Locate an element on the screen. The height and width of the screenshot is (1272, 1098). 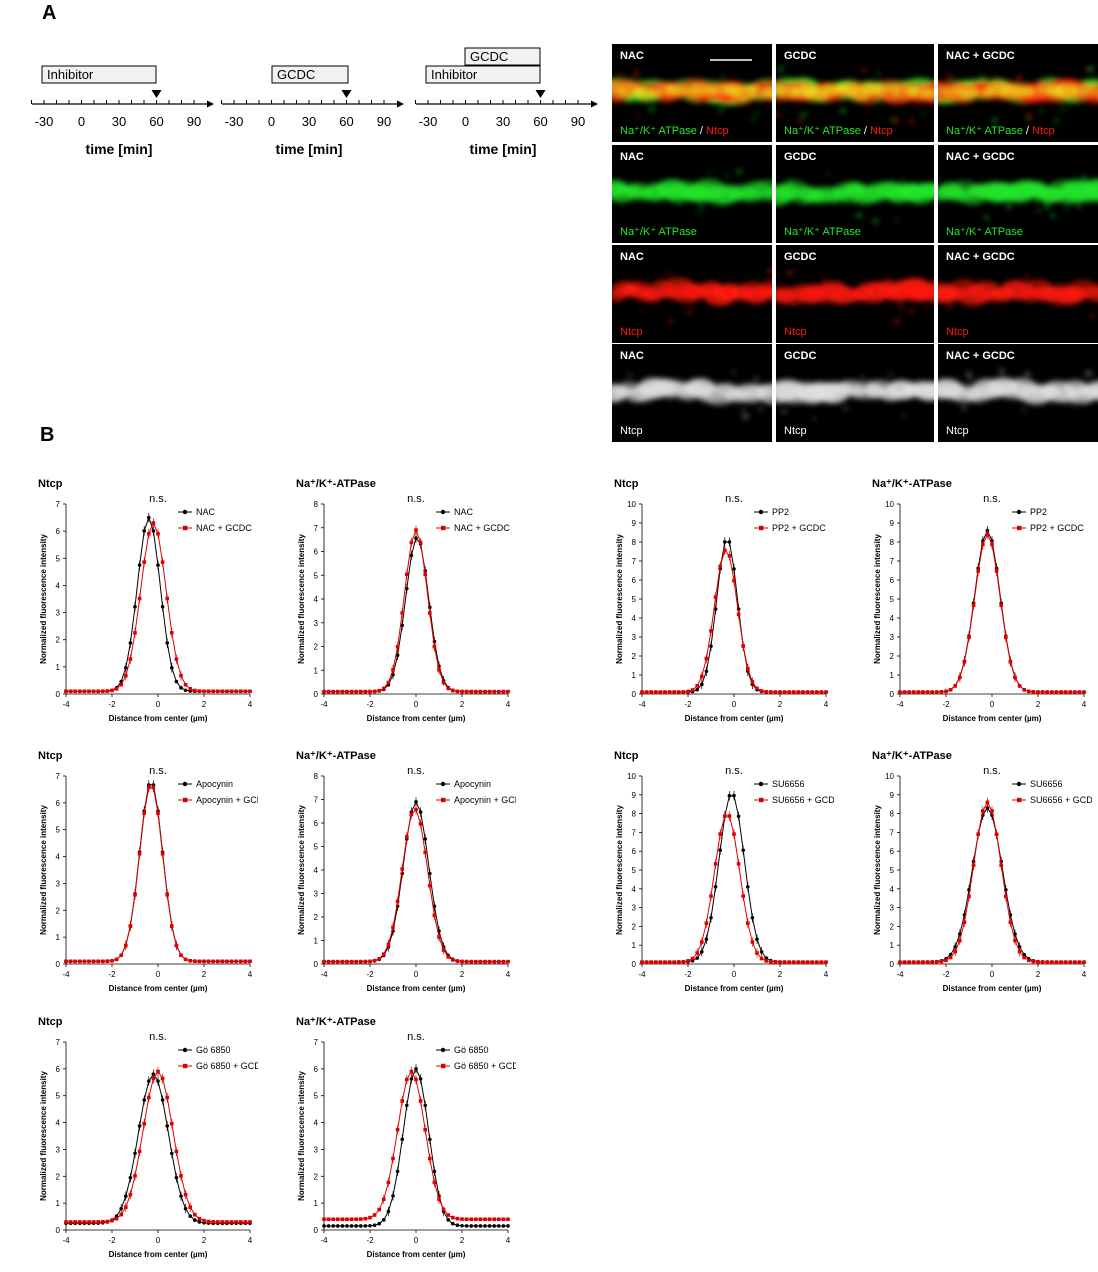
legend-label: Apocynin + GCDC is located at coordinates (485, 800).